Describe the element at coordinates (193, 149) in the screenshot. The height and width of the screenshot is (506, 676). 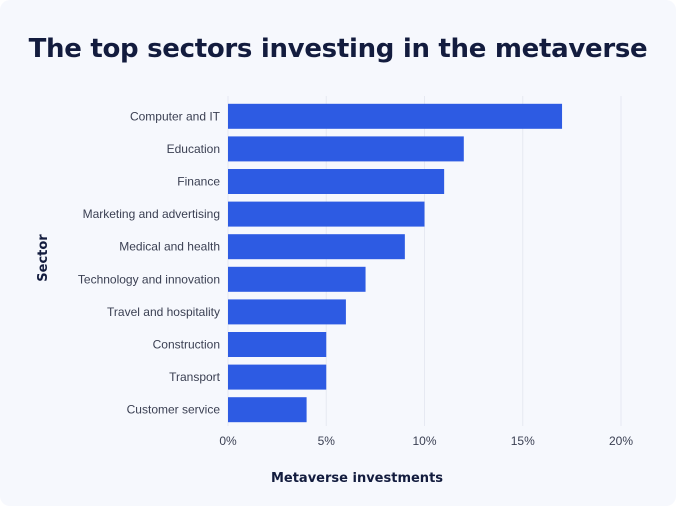
I see `category-label: Education` at that location.